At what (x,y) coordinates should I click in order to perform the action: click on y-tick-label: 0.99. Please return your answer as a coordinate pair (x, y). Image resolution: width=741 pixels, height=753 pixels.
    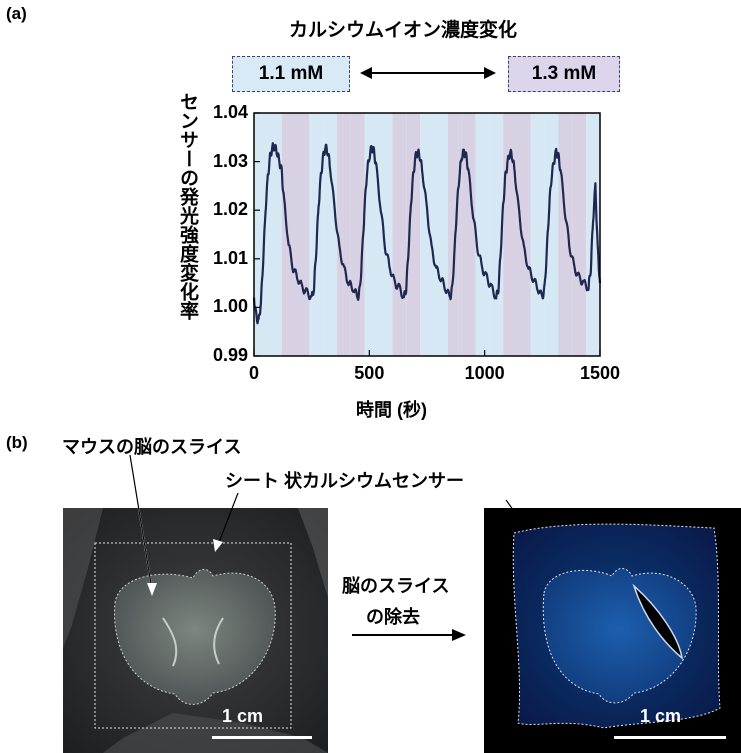
    Looking at the image, I should click on (230, 355).